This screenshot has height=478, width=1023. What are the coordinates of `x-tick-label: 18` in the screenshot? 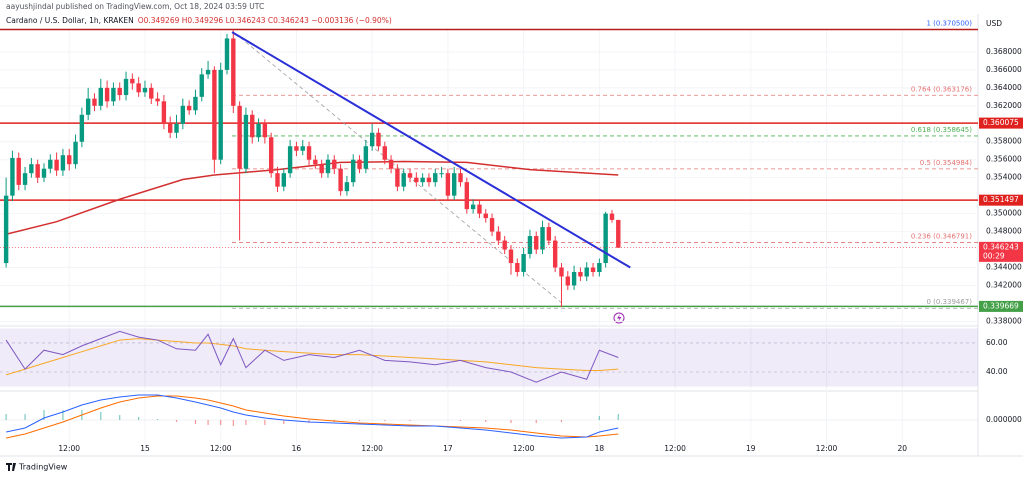 It's located at (600, 448).